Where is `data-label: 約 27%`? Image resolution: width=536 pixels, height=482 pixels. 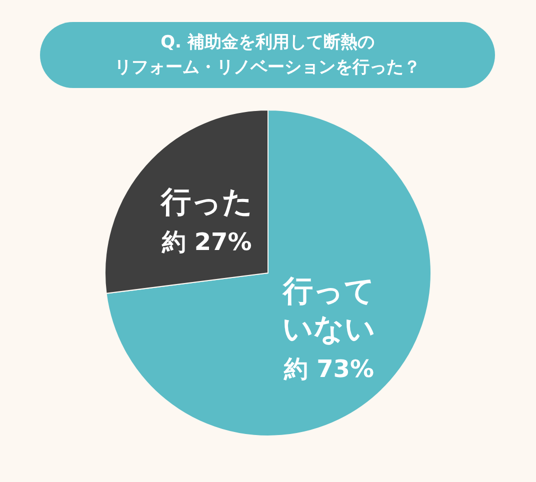
data-label: 約 27% is located at coordinates (206, 242).